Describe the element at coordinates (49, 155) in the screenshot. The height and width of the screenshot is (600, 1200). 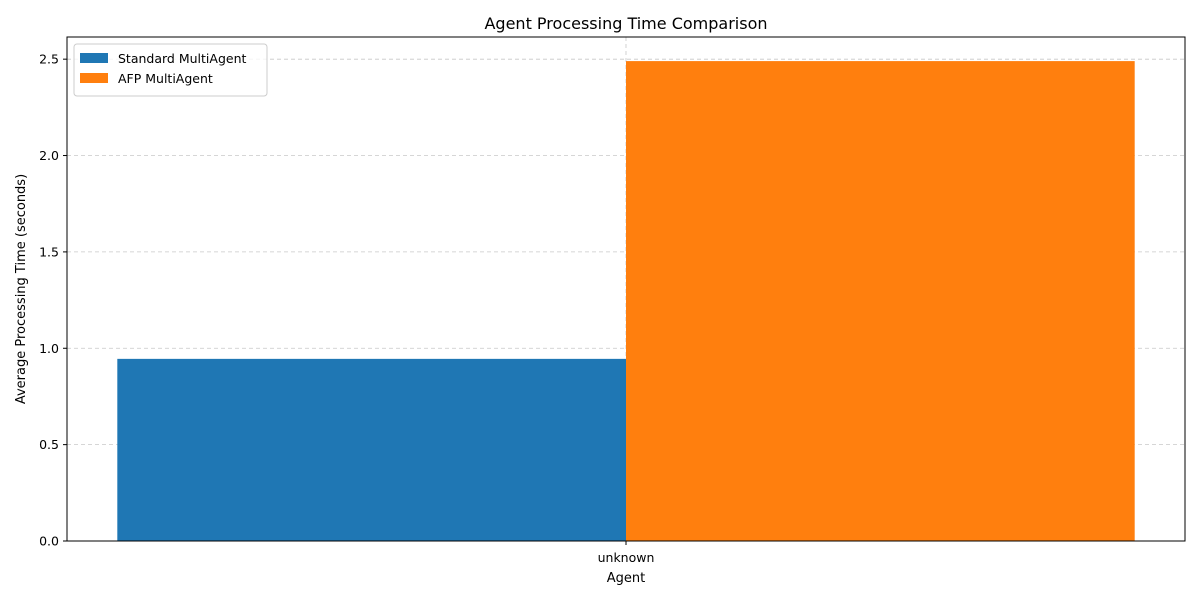
I see `y-tick-label: 2.0` at that location.